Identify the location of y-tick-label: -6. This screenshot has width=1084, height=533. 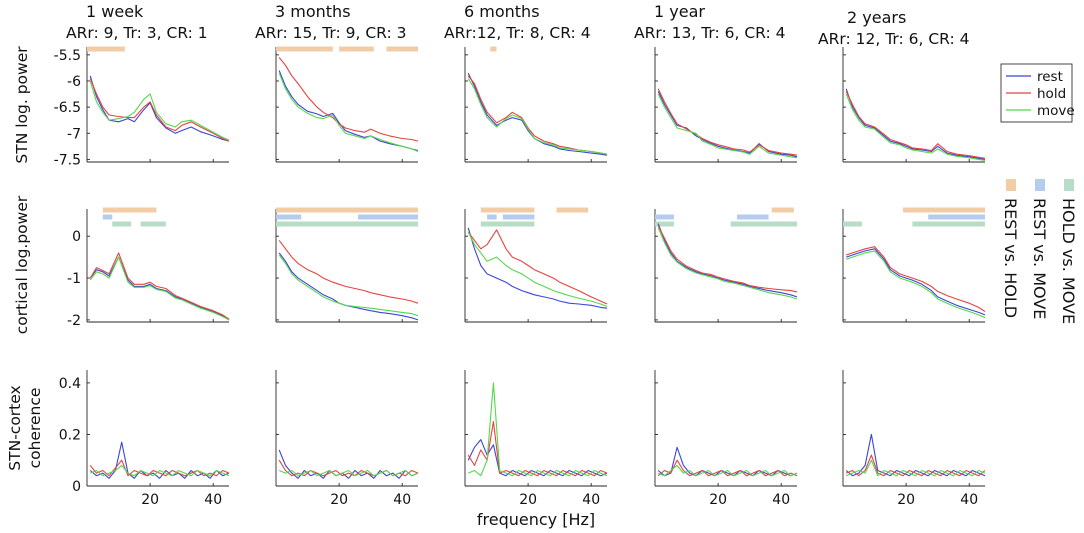
(74, 82).